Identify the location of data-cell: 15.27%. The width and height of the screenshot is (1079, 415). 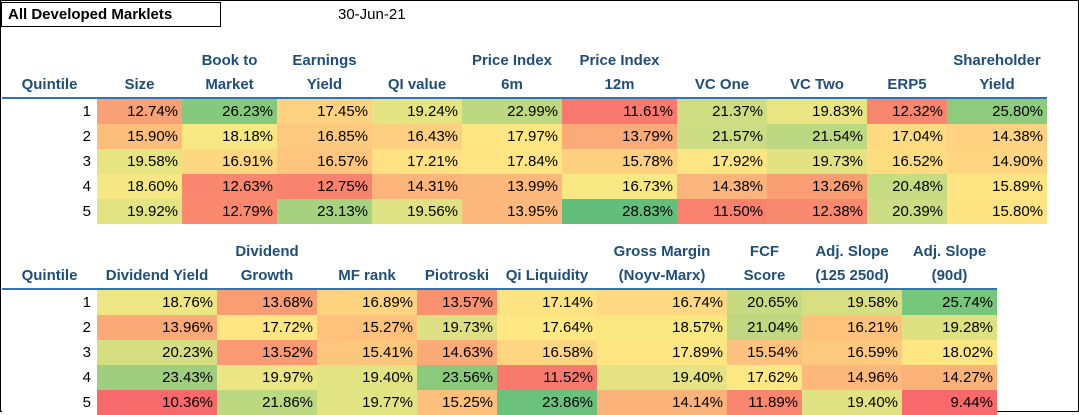
(367, 327).